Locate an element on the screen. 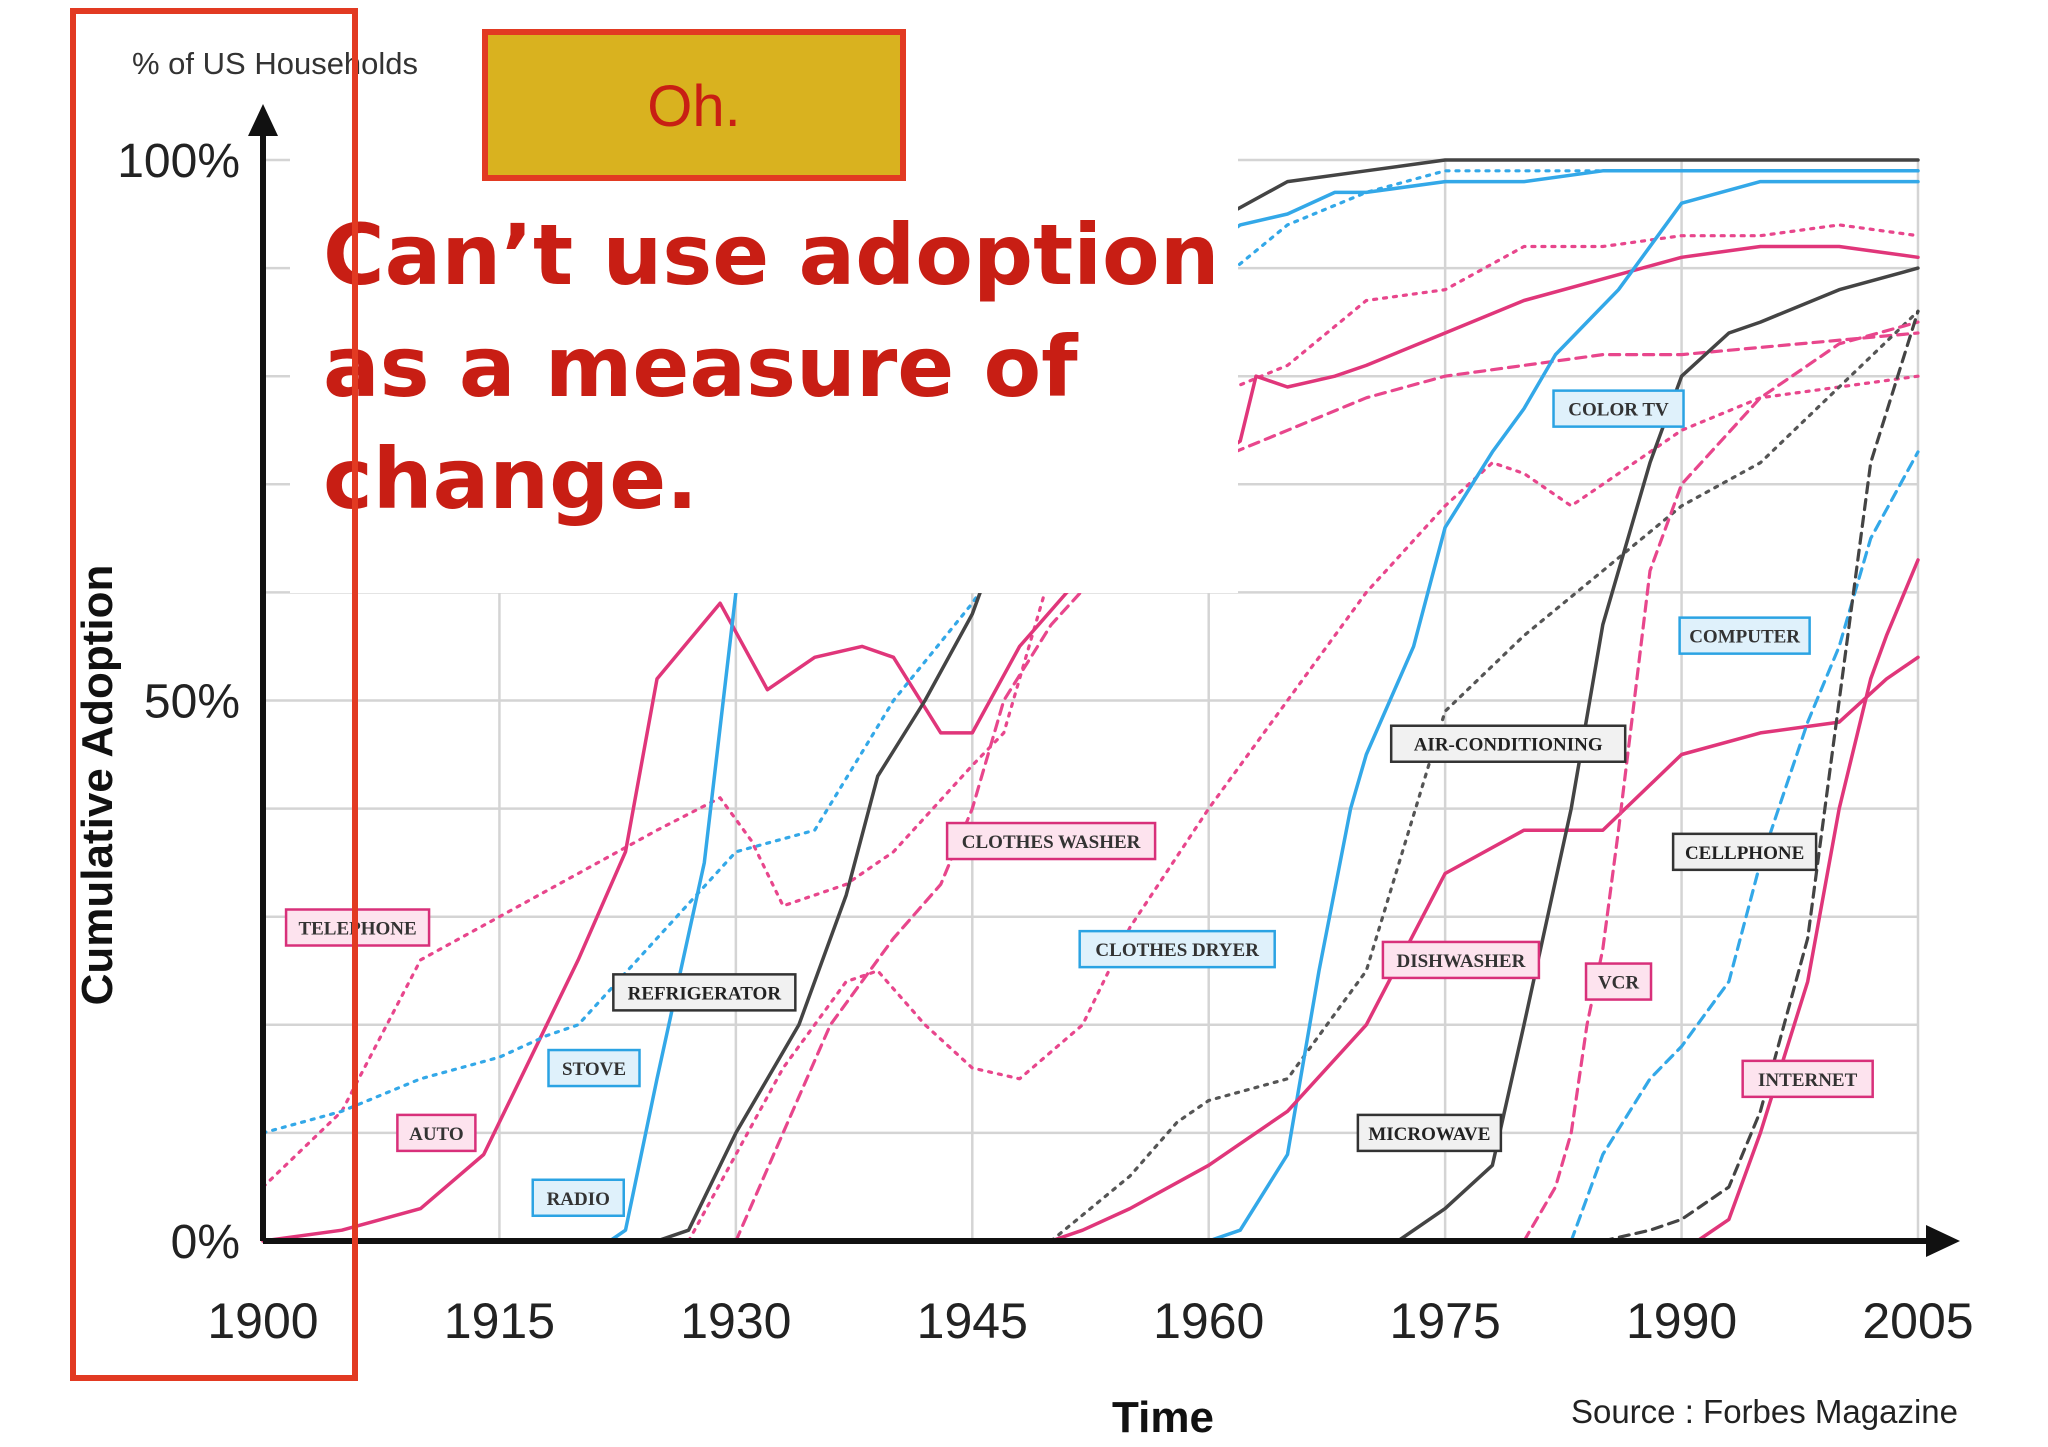 The width and height of the screenshot is (2048, 1447). svg-text: STOVE is located at coordinates (594, 1069).